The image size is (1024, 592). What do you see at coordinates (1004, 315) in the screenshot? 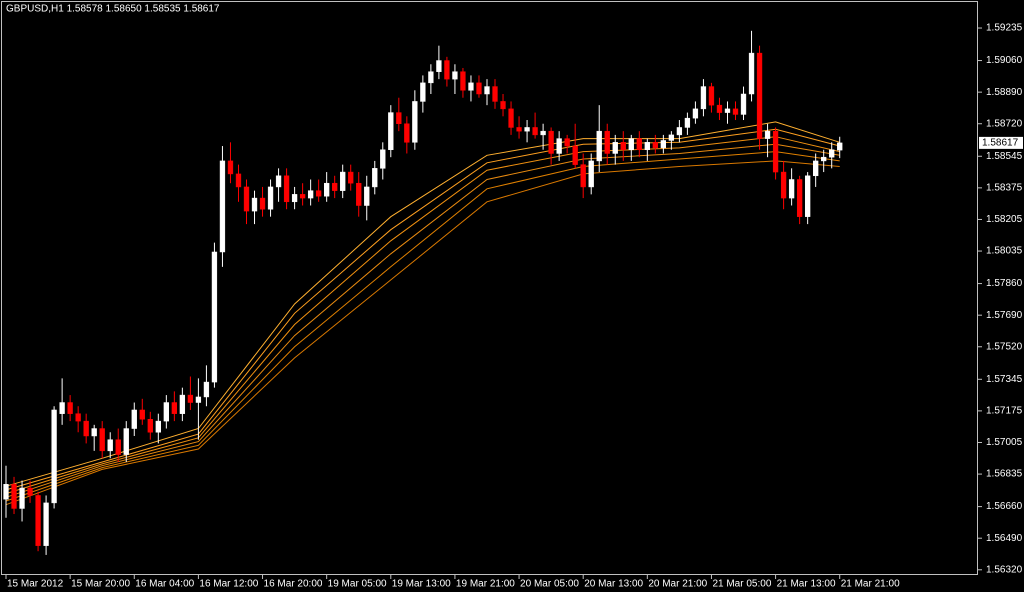
I see `y-tick-label: 1.57690` at bounding box center [1004, 315].